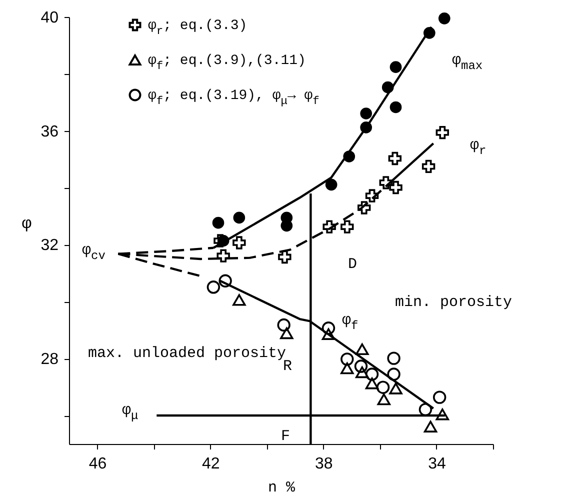 The height and width of the screenshot is (504, 569). I want to click on x-tick-label: 38, so click(324, 464).